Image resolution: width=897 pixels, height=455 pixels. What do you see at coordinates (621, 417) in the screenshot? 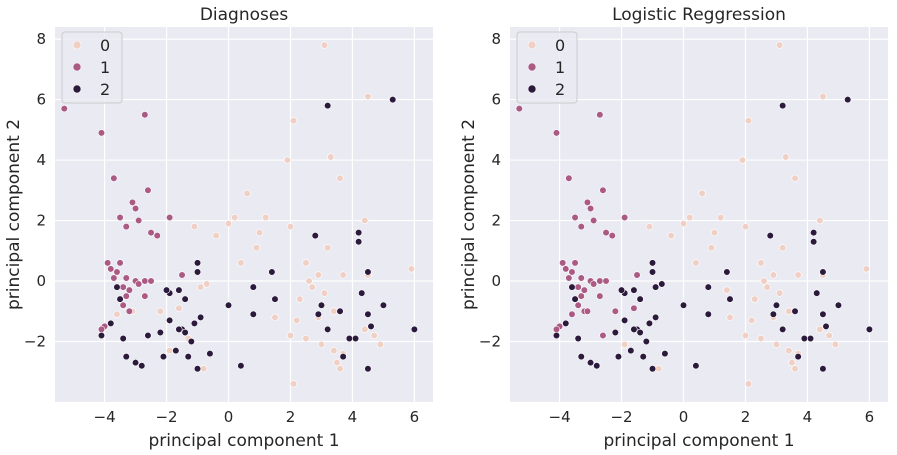
I see `x-tick-label: −2` at bounding box center [621, 417].